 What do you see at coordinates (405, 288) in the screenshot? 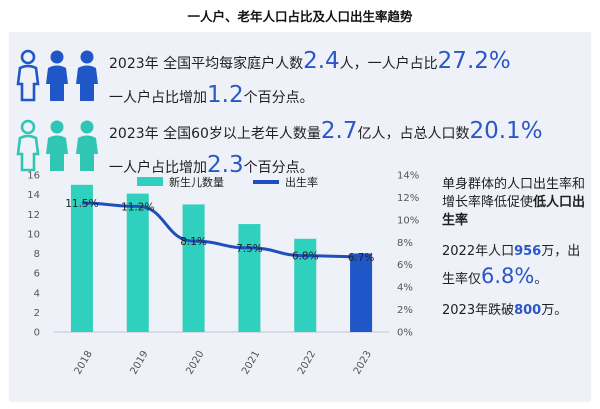
I see `y-right-tick-label: 4%` at bounding box center [405, 288].